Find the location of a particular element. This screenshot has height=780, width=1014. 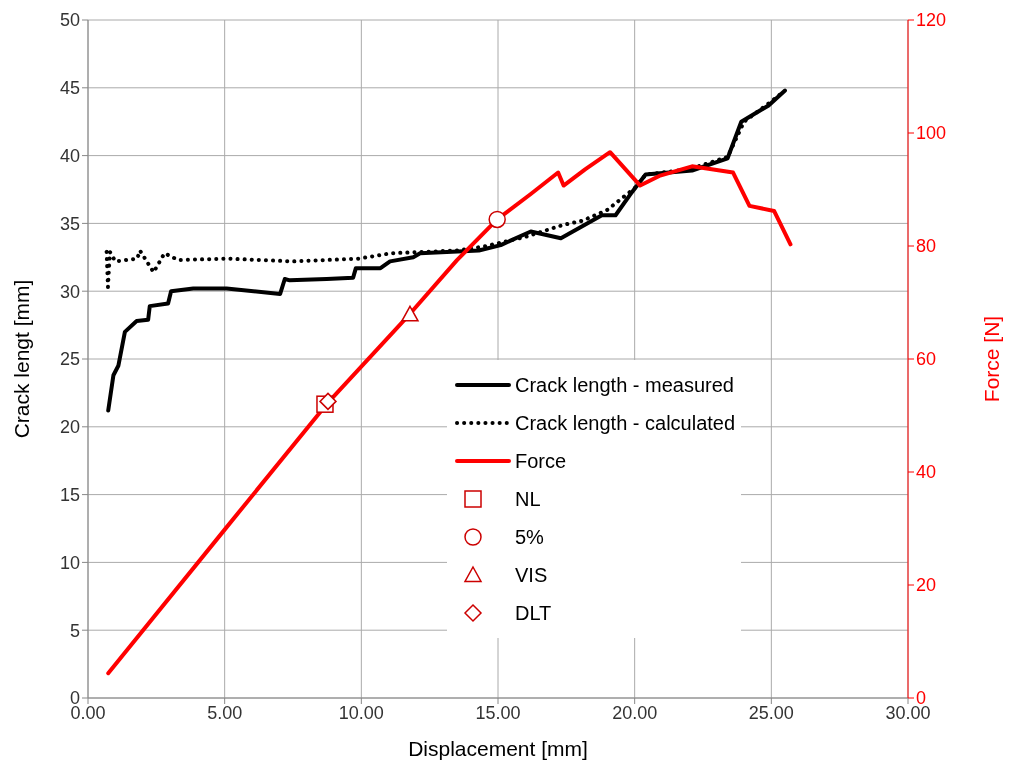

y2-tick-label: 100 is located at coordinates (931, 133).